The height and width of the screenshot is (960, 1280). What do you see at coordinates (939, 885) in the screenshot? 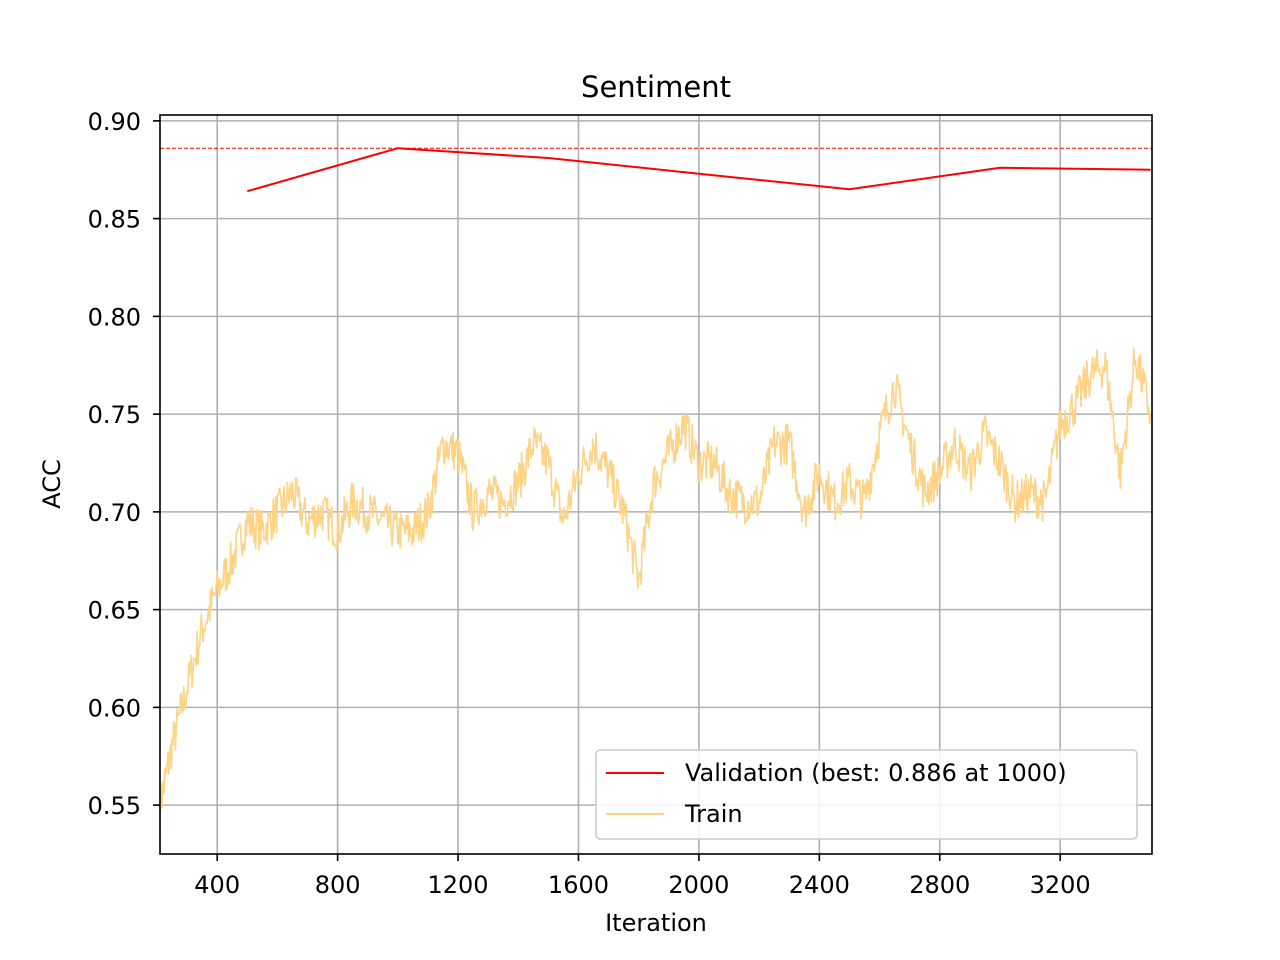
I see `x-tick-label: 2800` at bounding box center [939, 885].